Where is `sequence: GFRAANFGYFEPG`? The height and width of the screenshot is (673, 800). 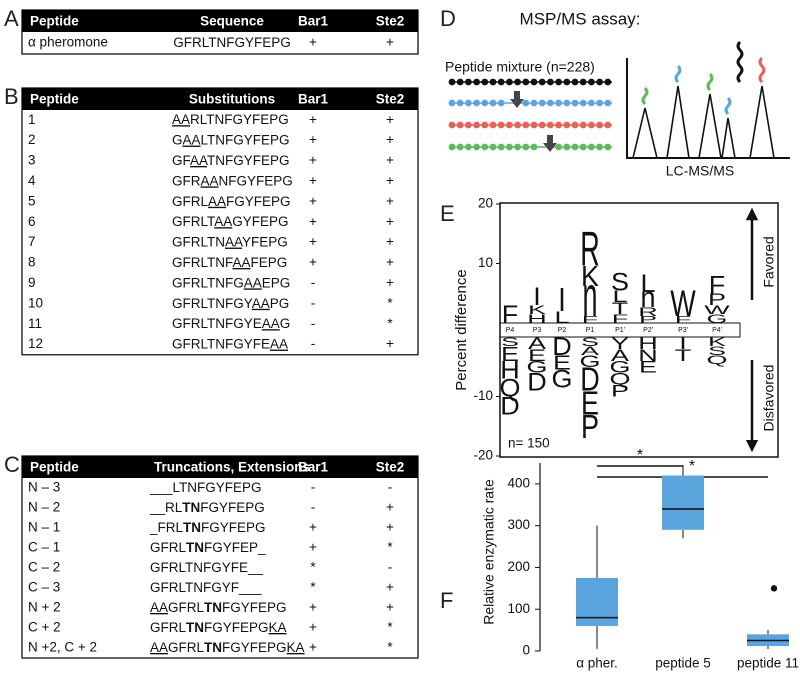 sequence: GFRAANFGYFEPG is located at coordinates (232, 180).